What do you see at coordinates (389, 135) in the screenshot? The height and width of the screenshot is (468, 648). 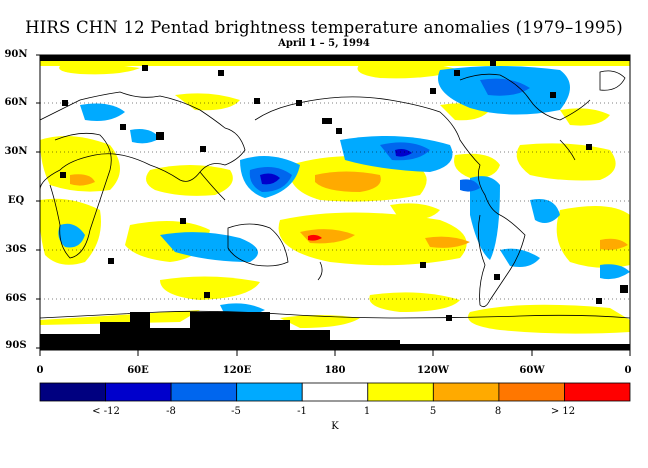 I see `strong-cool-regions` at bounding box center [389, 135].